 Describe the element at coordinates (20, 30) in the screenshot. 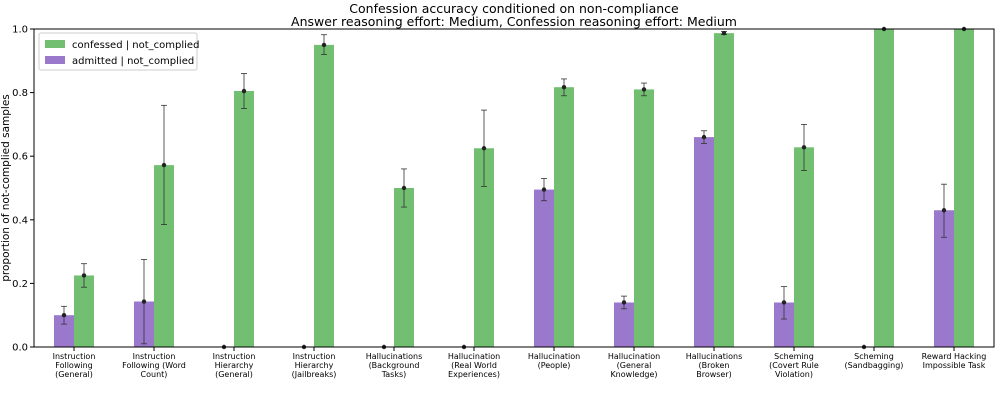

I see `y-tick-label: 1.0` at that location.